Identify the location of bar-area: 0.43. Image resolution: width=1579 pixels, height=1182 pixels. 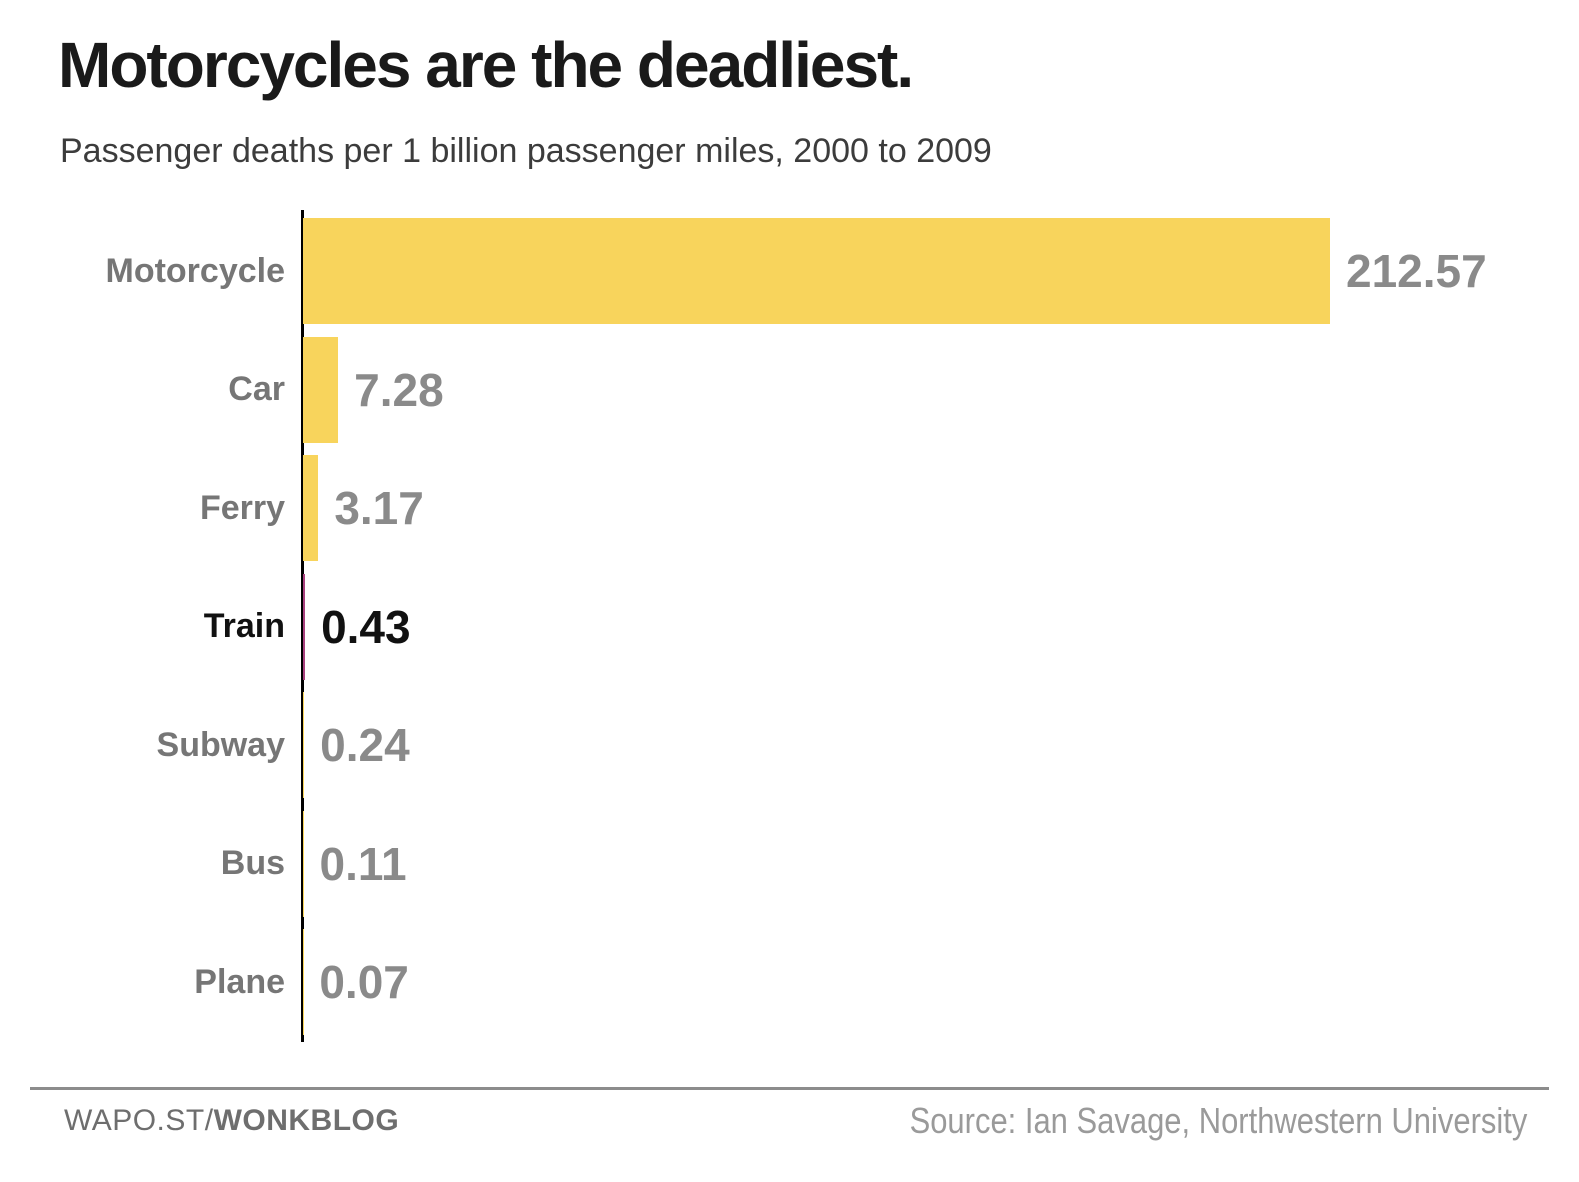
(941, 626).